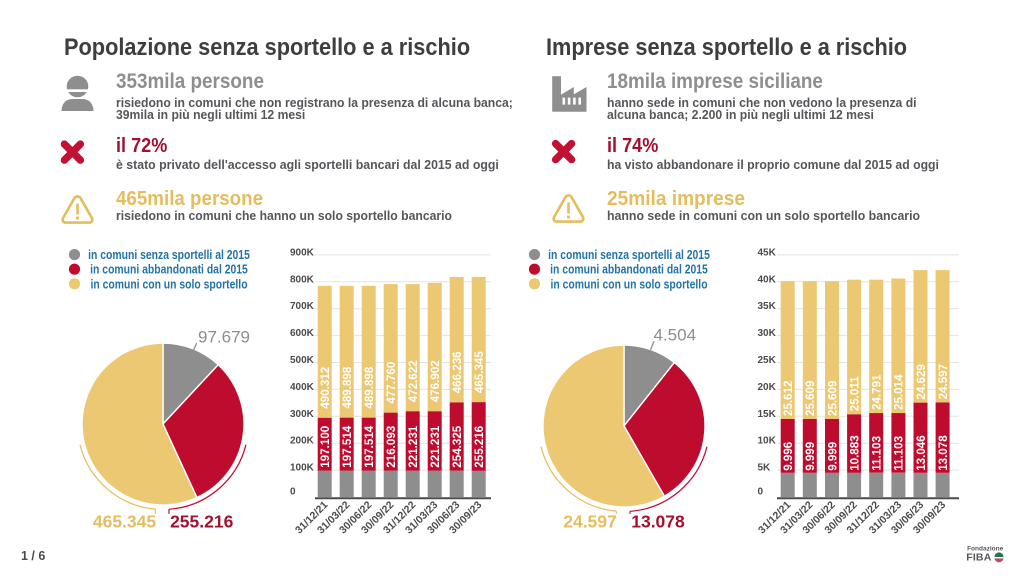  What do you see at coordinates (224, 336) in the screenshot?
I see `svg-text: 97.679` at bounding box center [224, 336].